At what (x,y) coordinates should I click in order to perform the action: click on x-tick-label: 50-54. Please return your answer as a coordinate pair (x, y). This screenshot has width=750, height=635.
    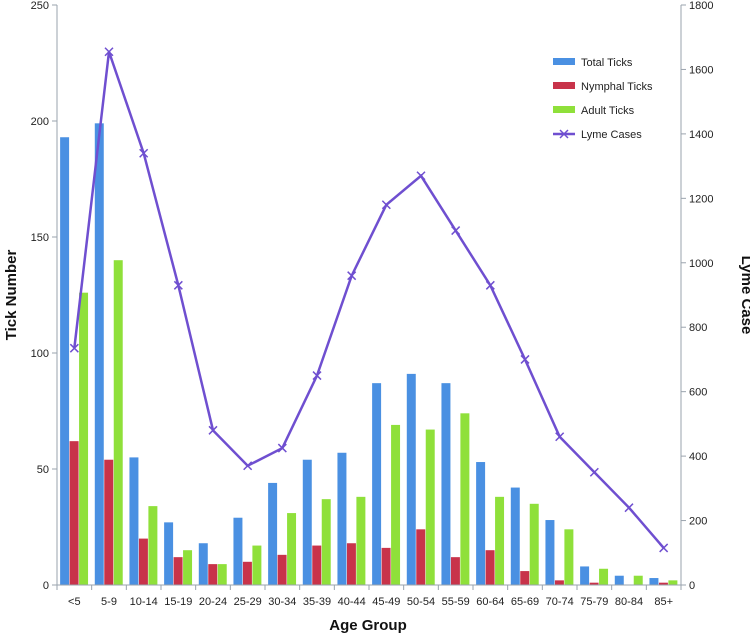
    Looking at the image, I should click on (421, 602).